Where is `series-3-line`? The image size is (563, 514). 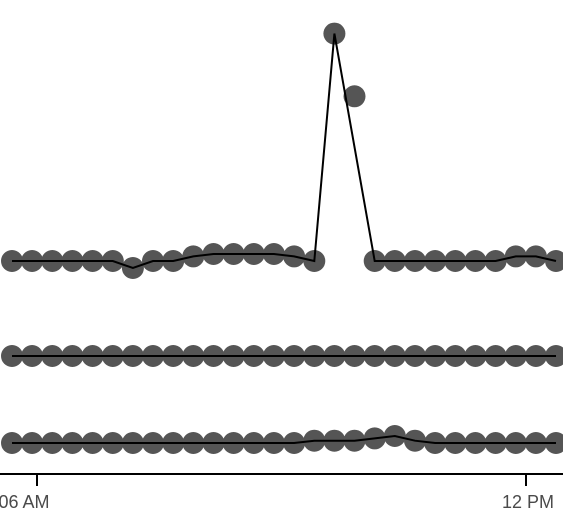
series-3-line is located at coordinates (284, 439).